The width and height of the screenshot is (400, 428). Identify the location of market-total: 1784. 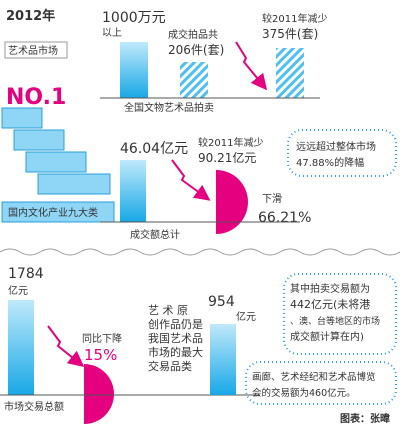
(26, 274).